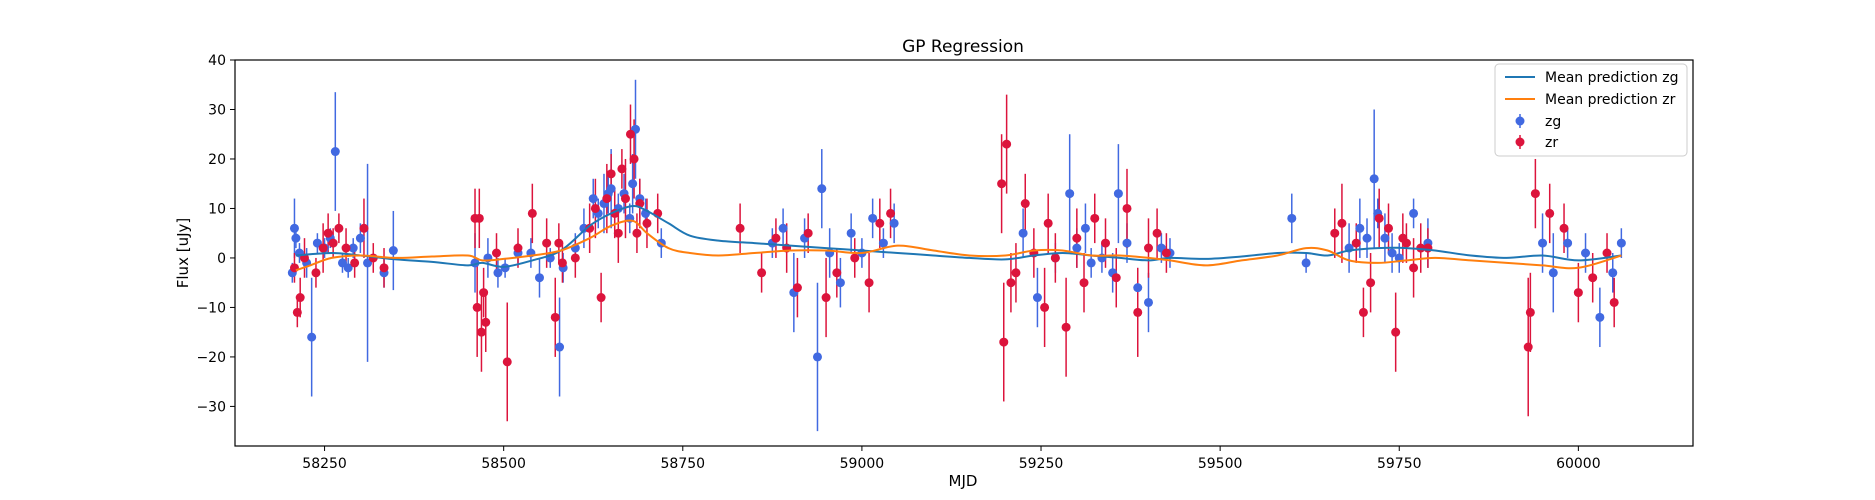 The image size is (1875, 500). I want to click on x-axis-label: MJD, so click(963, 481).